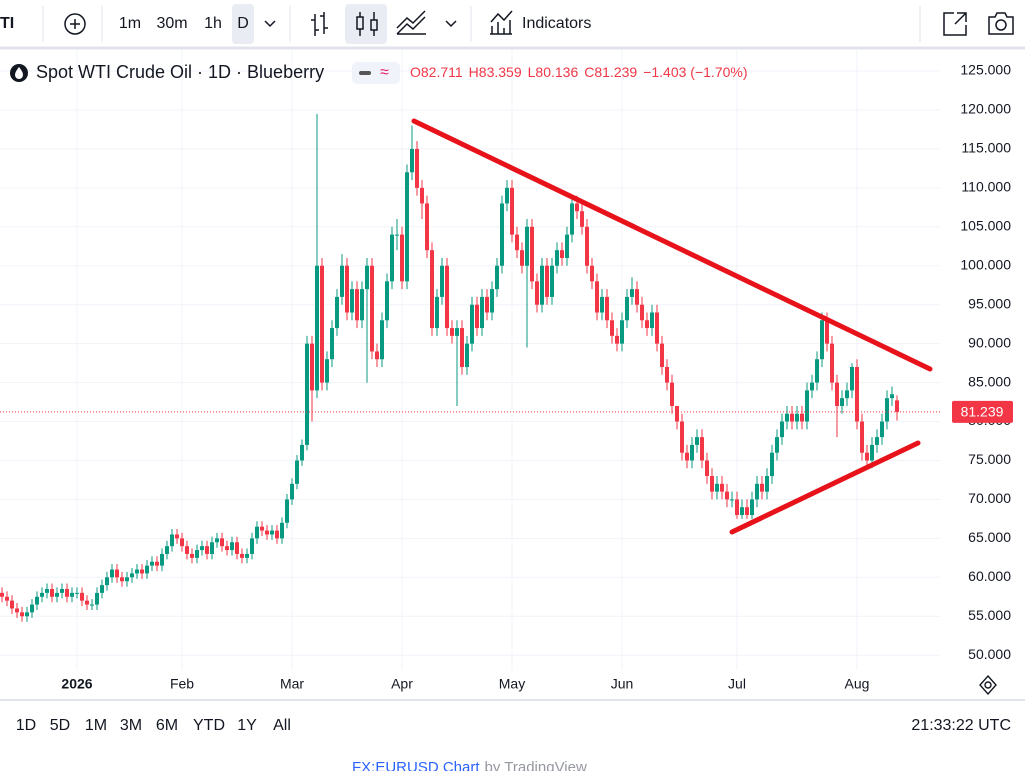  What do you see at coordinates (171, 23) in the screenshot?
I see `interval: 30m` at bounding box center [171, 23].